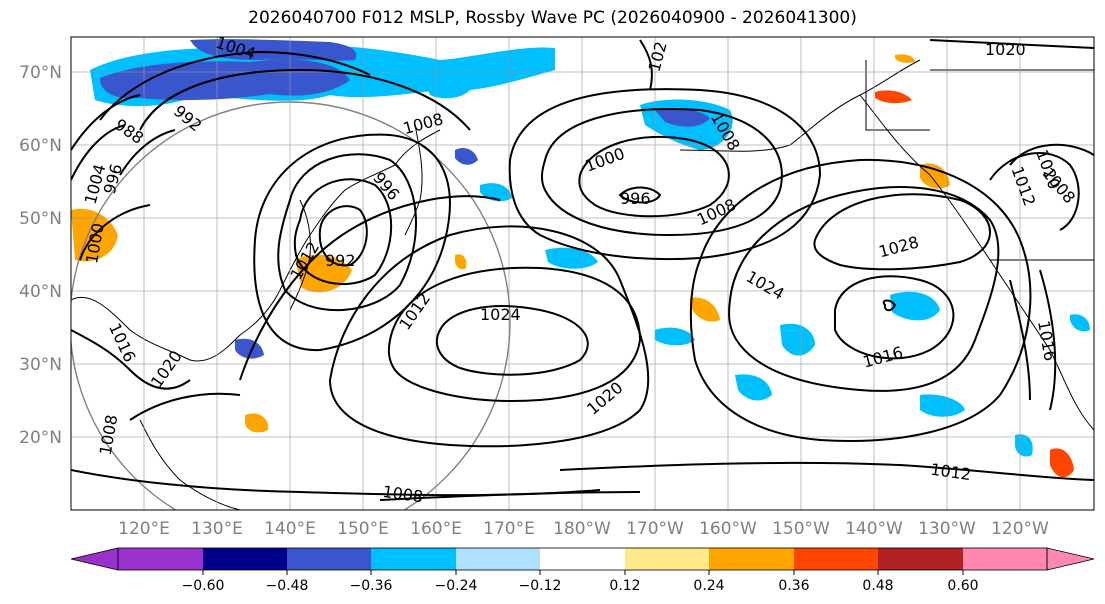 The image size is (1105, 604). I want to click on lon-tick-label: 170°E, so click(509, 529).